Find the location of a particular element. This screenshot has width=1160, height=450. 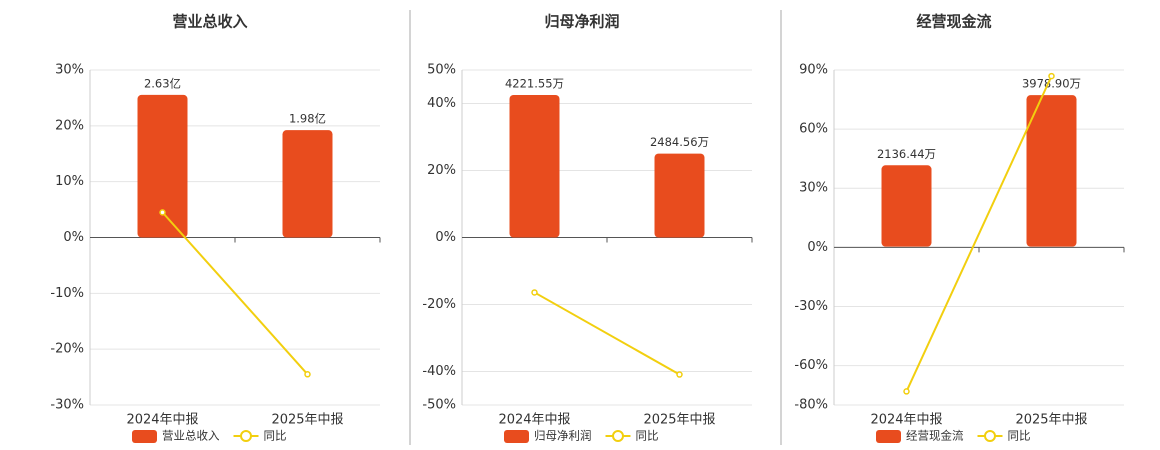

y-tick-label: 10% is located at coordinates (69, 181).